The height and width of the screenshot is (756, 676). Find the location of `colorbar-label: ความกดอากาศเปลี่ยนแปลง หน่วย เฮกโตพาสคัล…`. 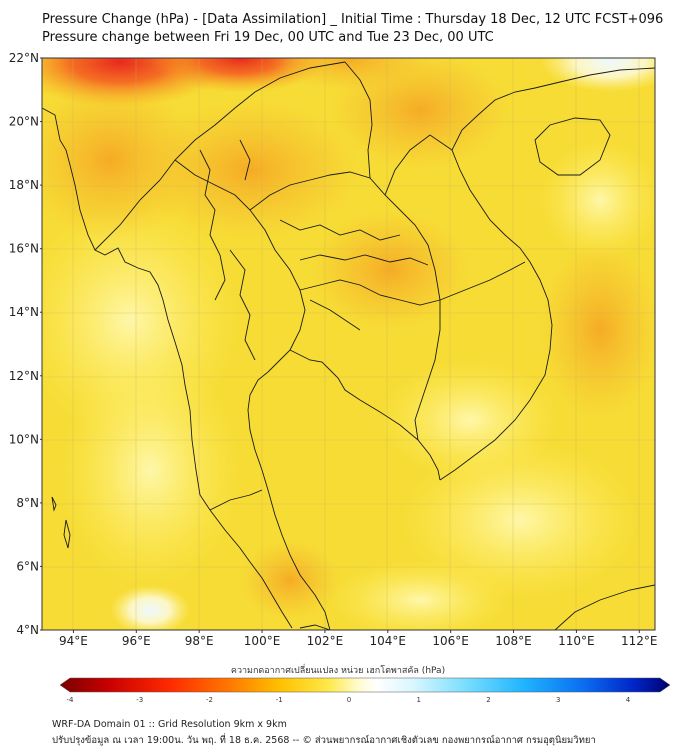

colorbar-label: ความกดอากาศเปลี่ยนแปลง หน่วย เฮกโตพาสคัล… is located at coordinates (338, 671).